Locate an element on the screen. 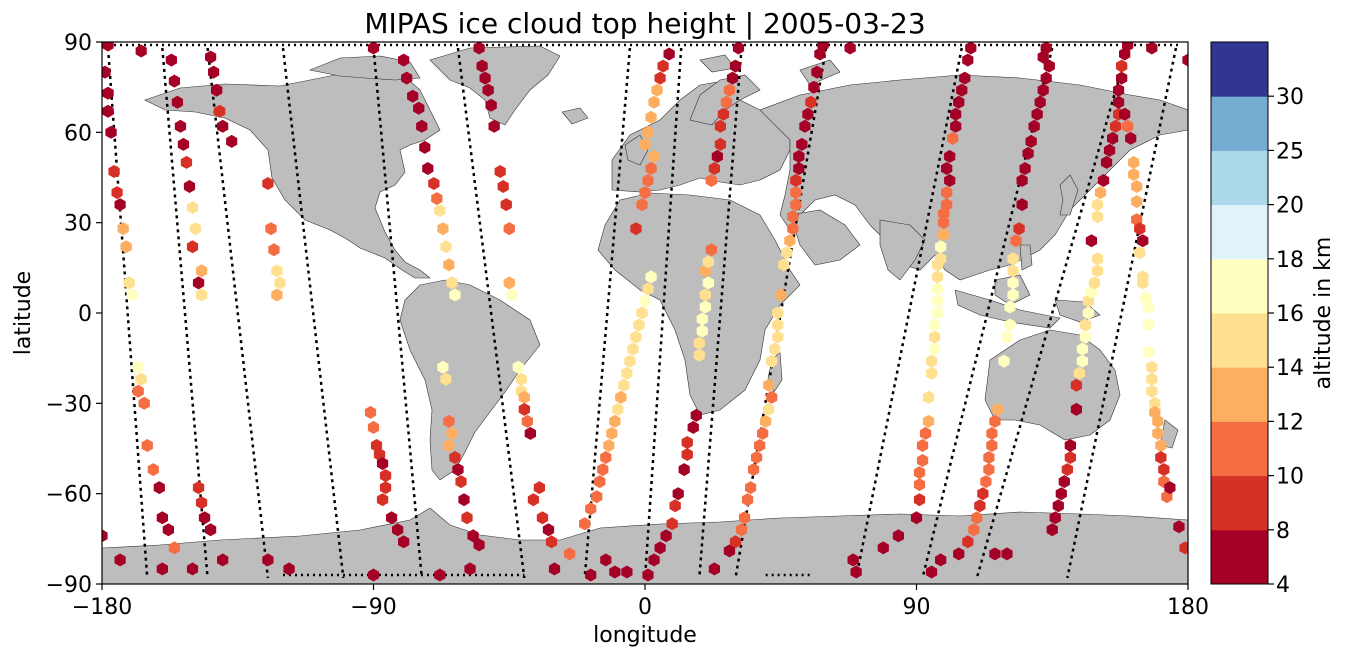  colorbar-tick-label: 20 is located at coordinates (1290, 206).